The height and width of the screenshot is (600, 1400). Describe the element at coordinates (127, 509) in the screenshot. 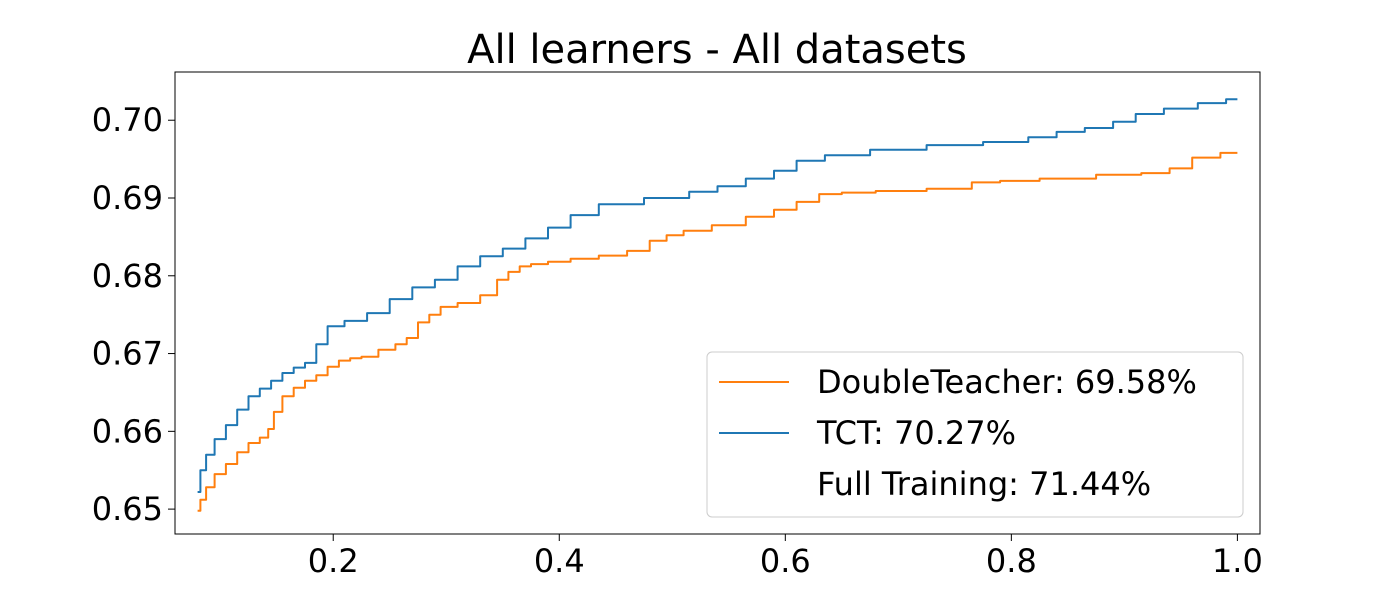

I see `y-tick-label: 0.65` at that location.